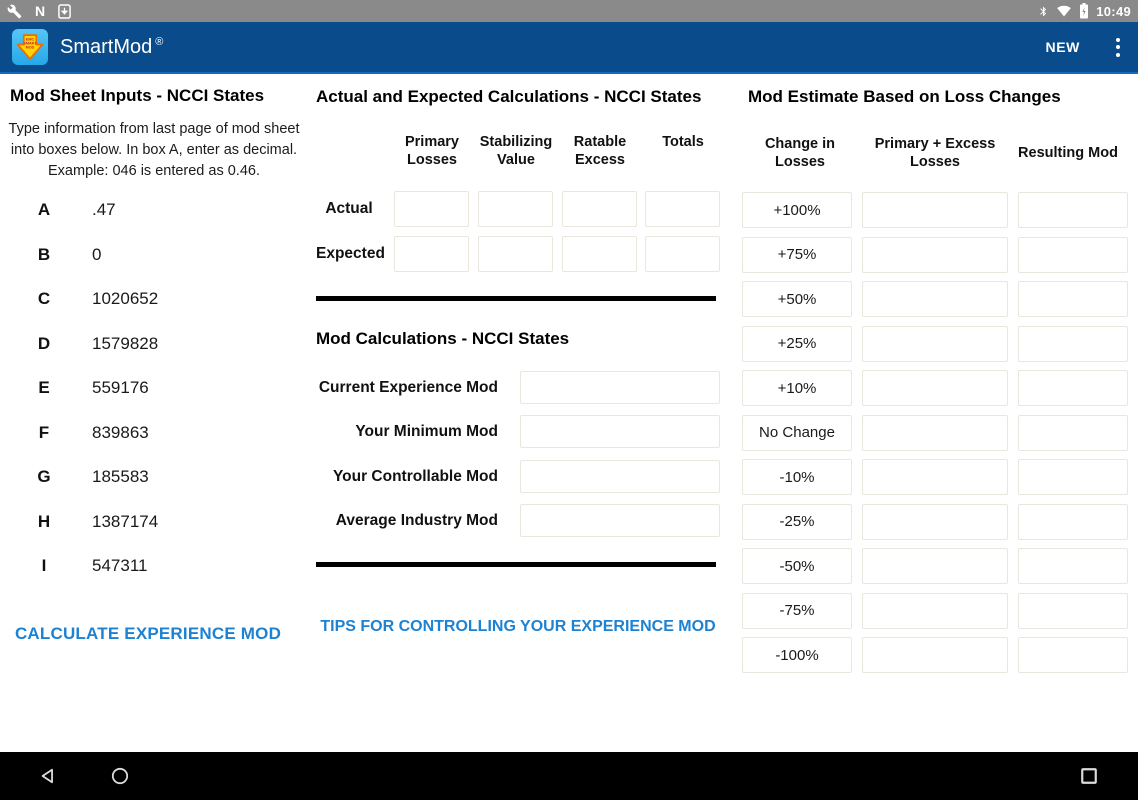 The height and width of the screenshot is (800, 1138). Describe the element at coordinates (443, 338) in the screenshot. I see `mod-calculations-title: Mod Calculations - NCCI States` at that location.